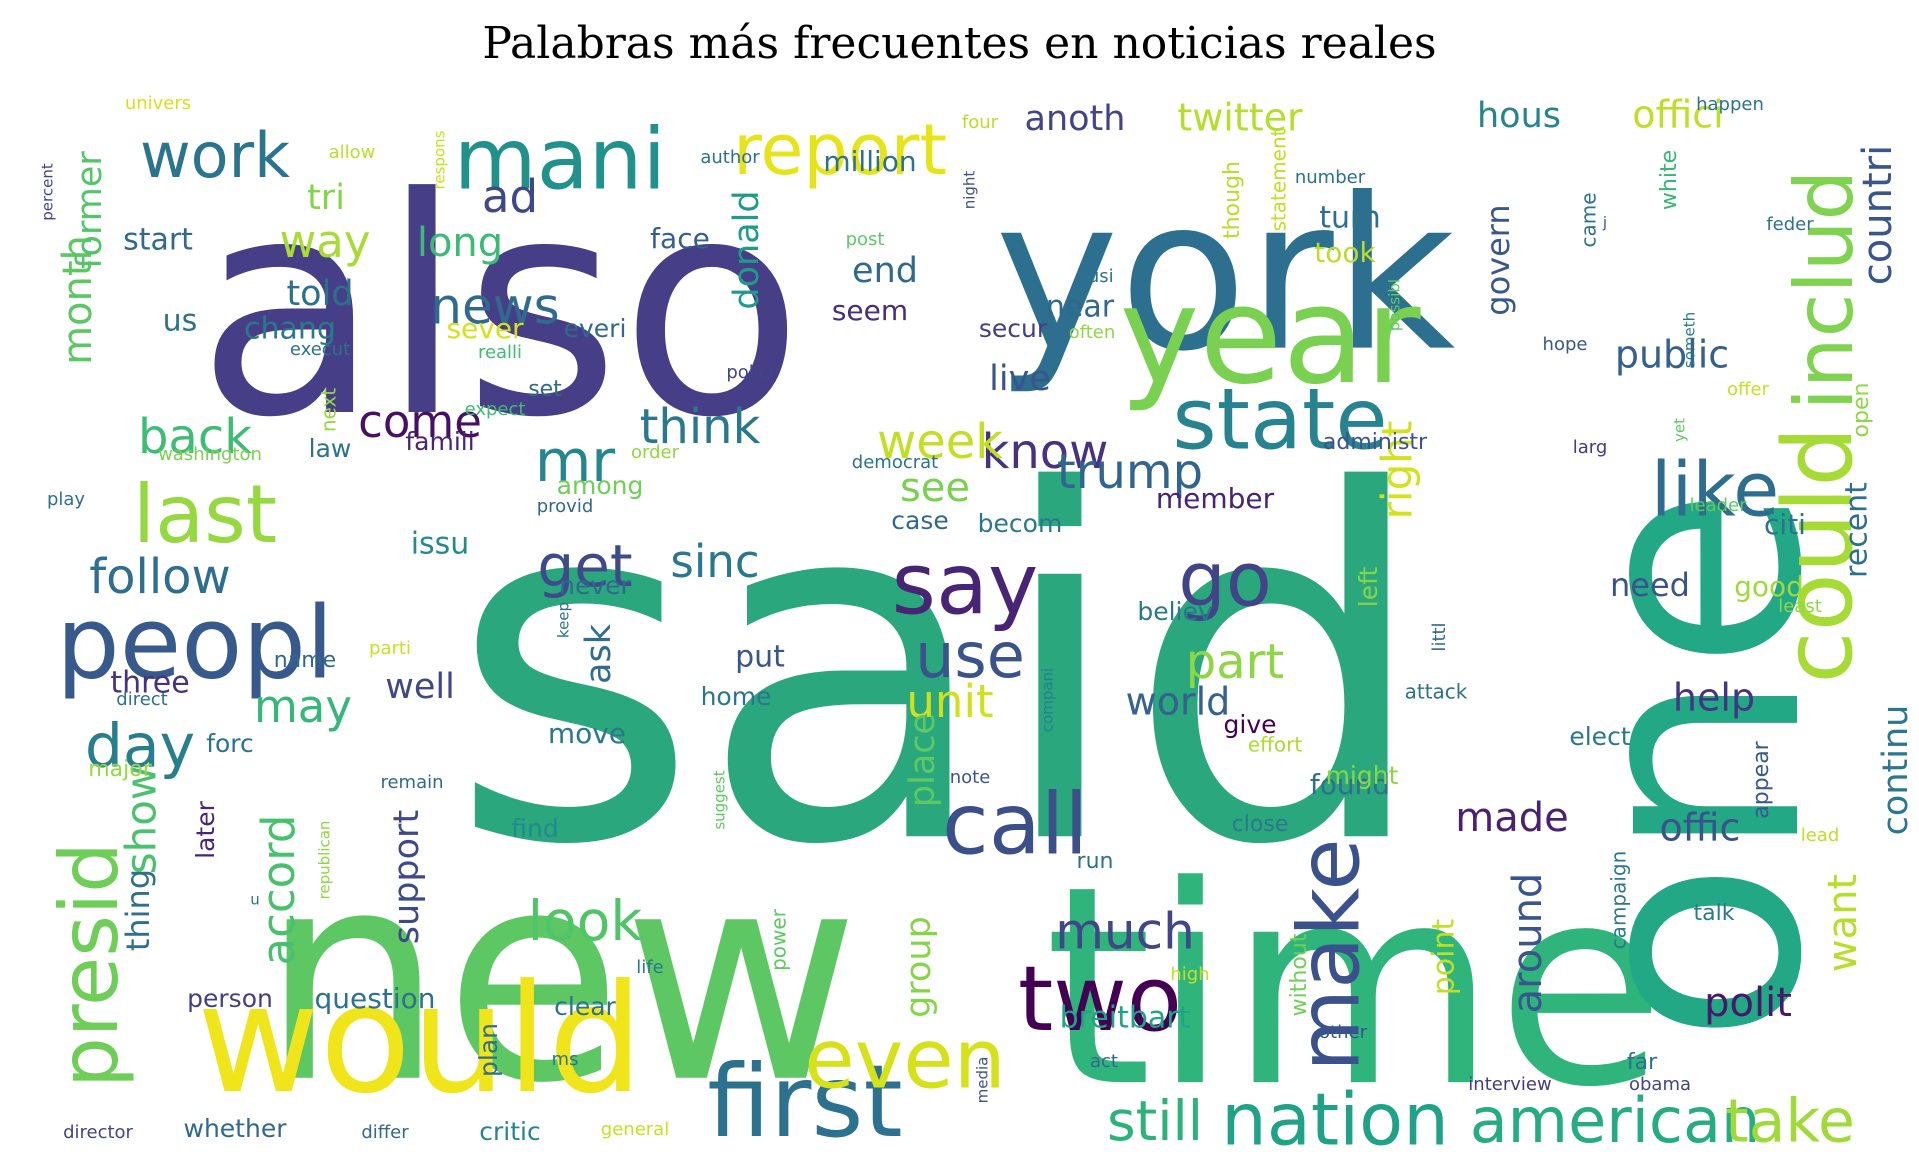  What do you see at coordinates (1048, 700) in the screenshot?
I see `word-compani: compani` at bounding box center [1048, 700].